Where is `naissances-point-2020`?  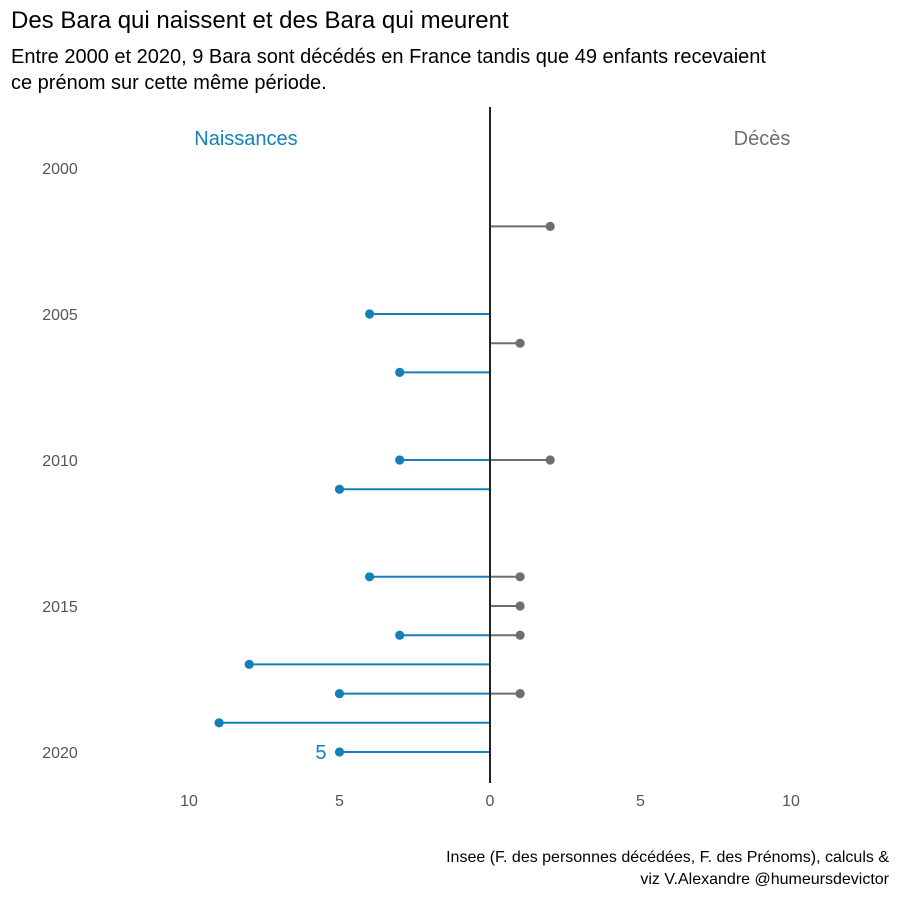 naissances-point-2020 is located at coordinates (339, 752).